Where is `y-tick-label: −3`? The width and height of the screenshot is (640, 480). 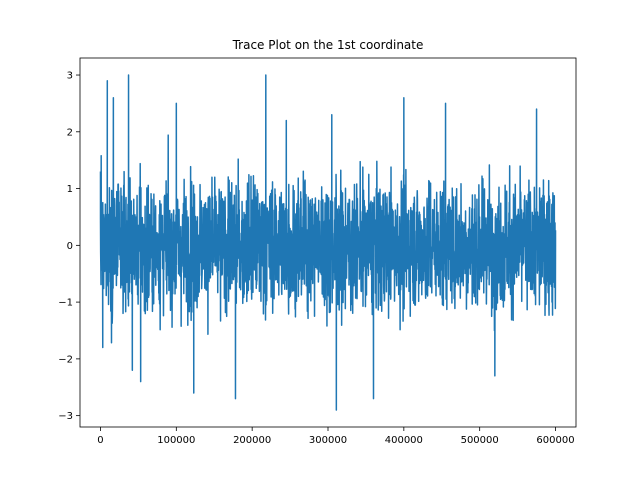 y-tick-label: −3 is located at coordinates (65, 416).